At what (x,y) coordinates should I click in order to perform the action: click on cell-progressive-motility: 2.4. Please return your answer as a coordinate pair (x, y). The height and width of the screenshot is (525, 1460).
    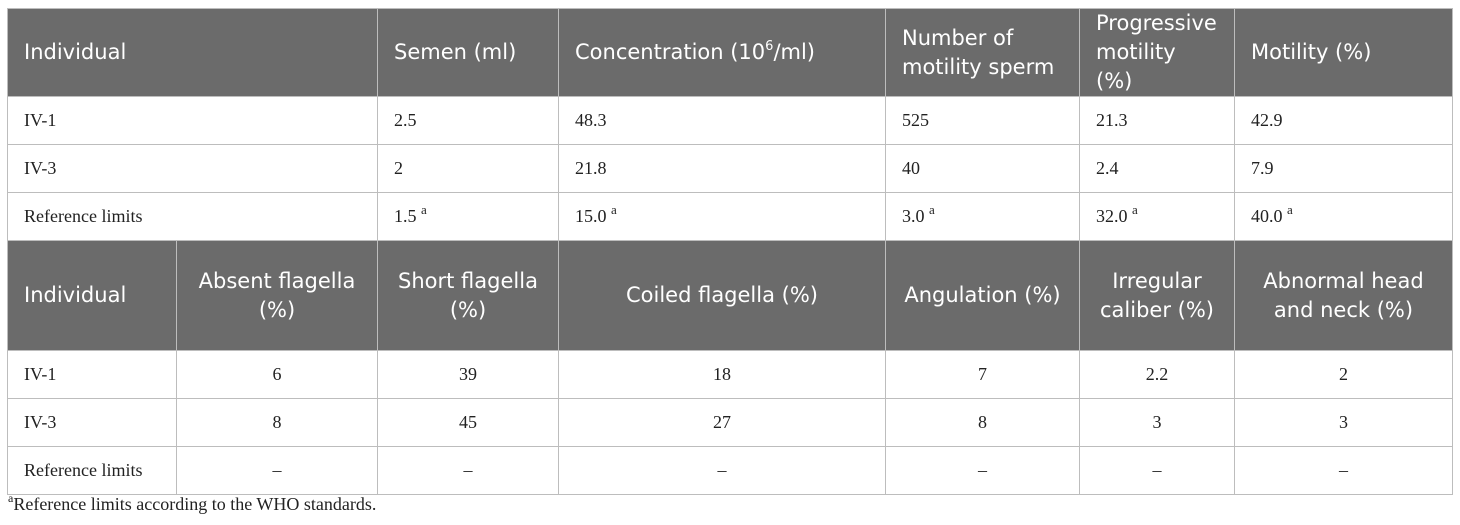
    Looking at the image, I should click on (1157, 168).